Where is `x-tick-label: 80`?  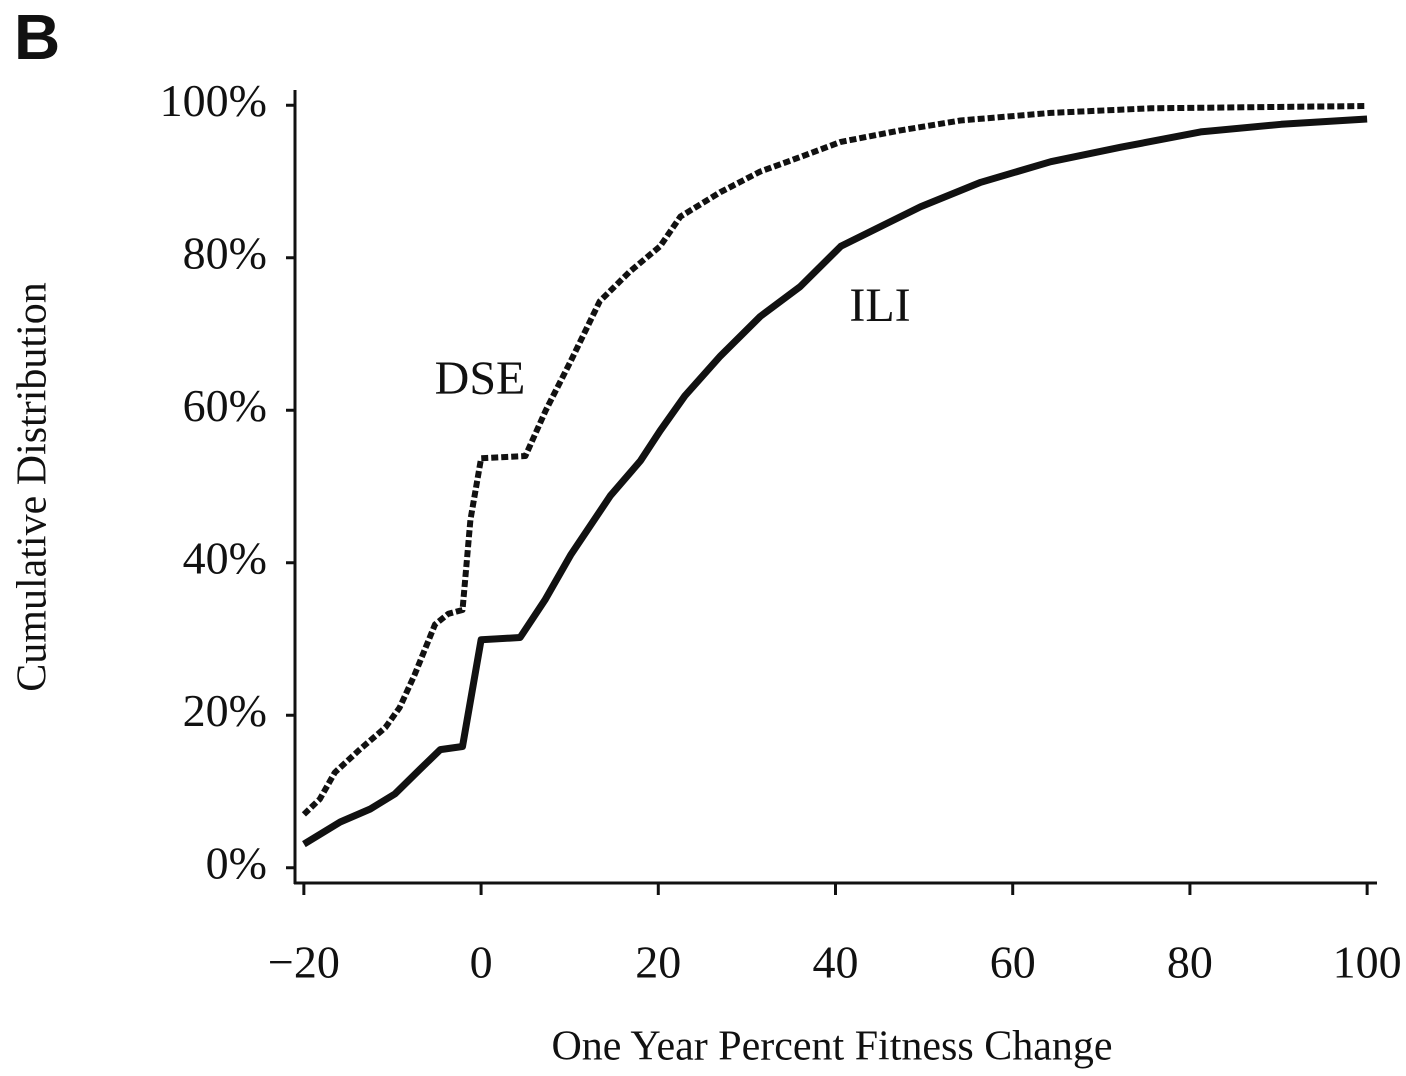 x-tick-label: 80 is located at coordinates (1190, 962).